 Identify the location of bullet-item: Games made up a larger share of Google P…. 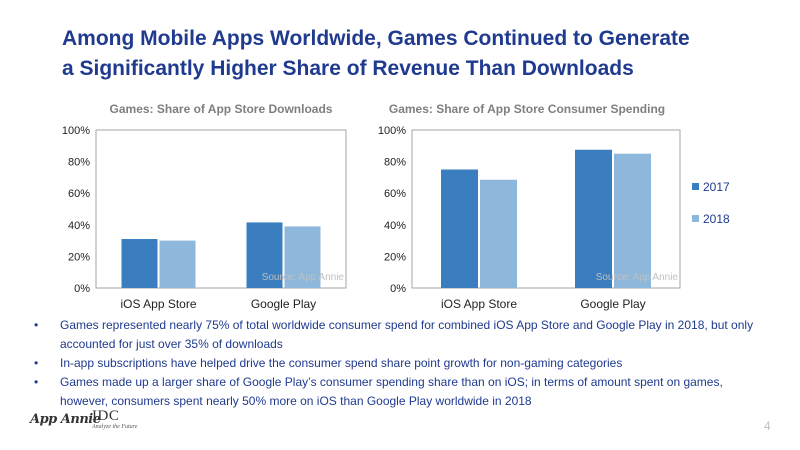
(397, 392).